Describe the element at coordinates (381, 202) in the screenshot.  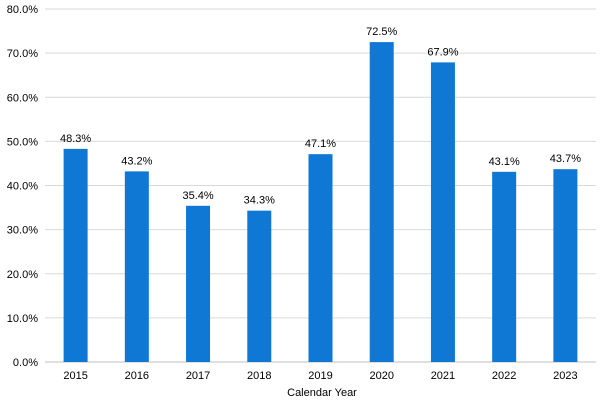
I see `bar-2020` at that location.